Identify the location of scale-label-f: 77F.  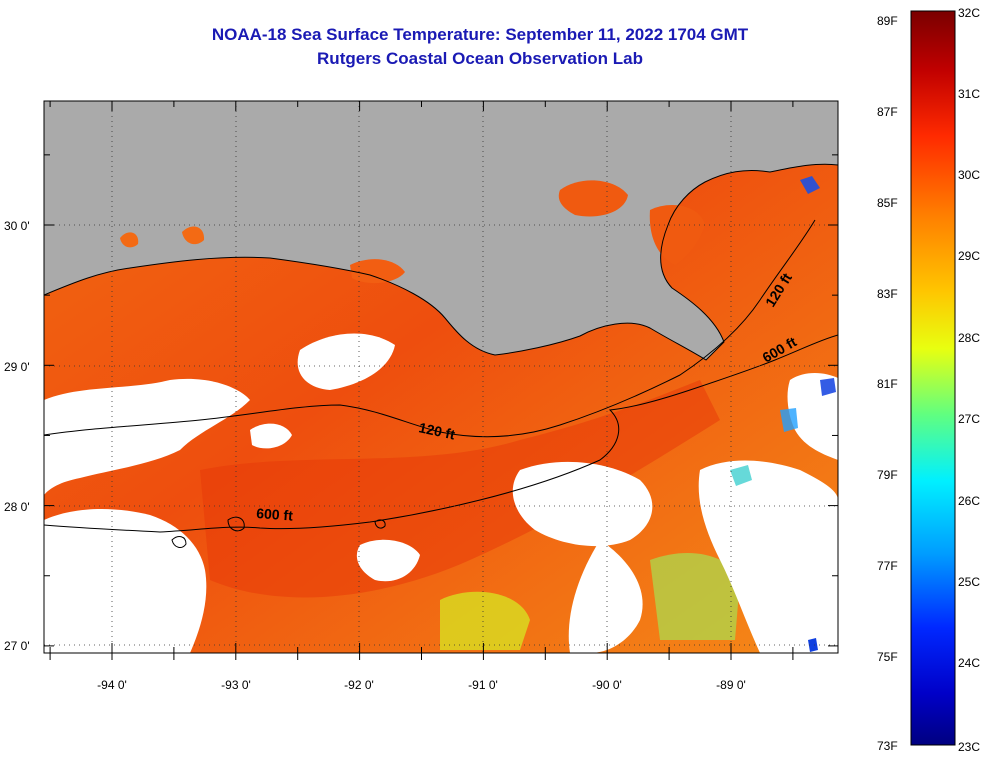
(887, 566).